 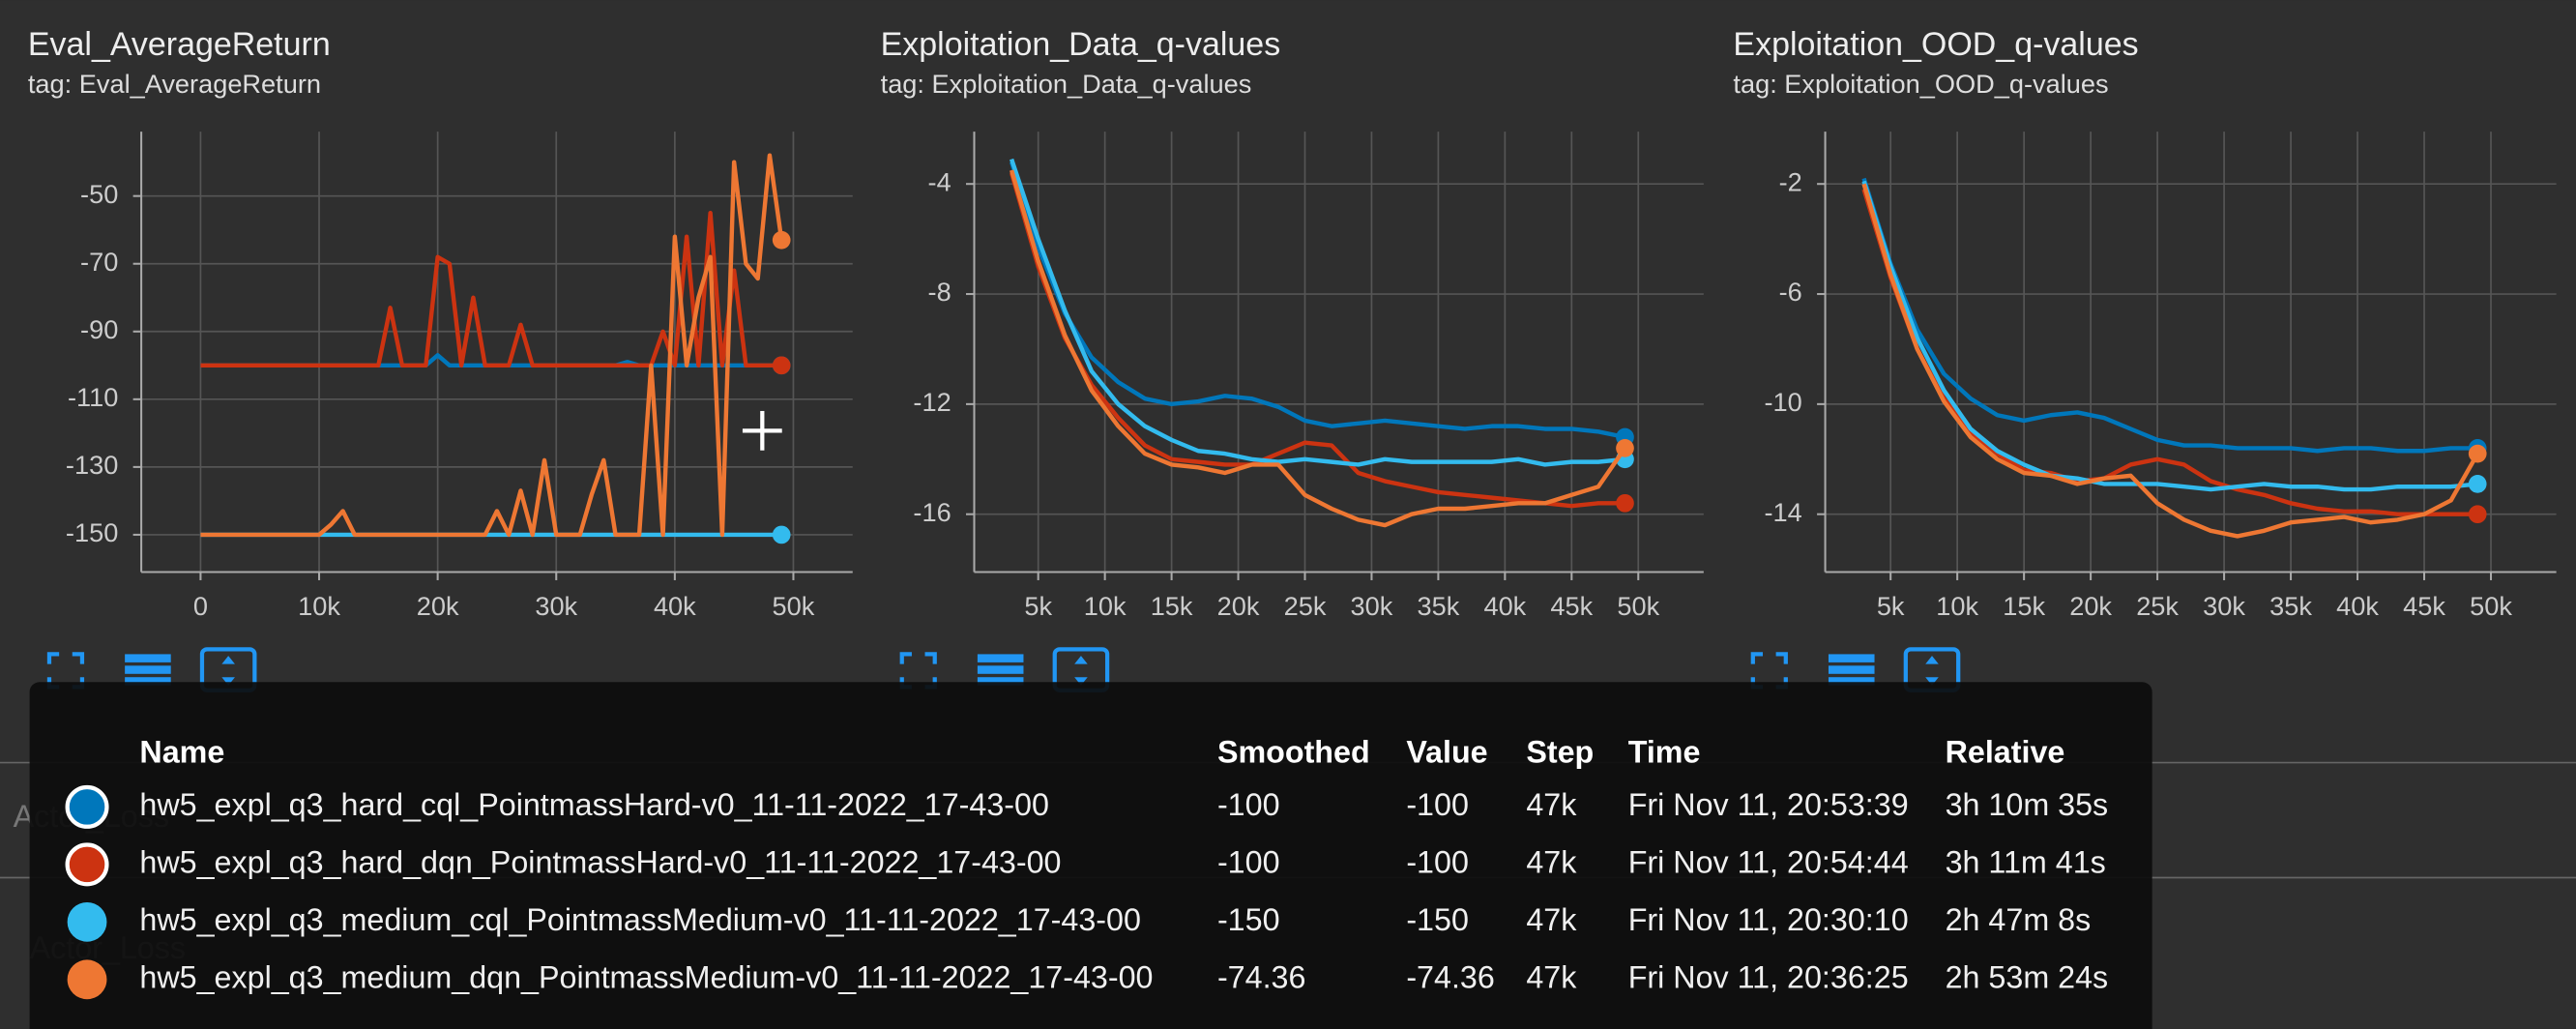 I want to click on x-tick-label: 25k, so click(x=2157, y=606).